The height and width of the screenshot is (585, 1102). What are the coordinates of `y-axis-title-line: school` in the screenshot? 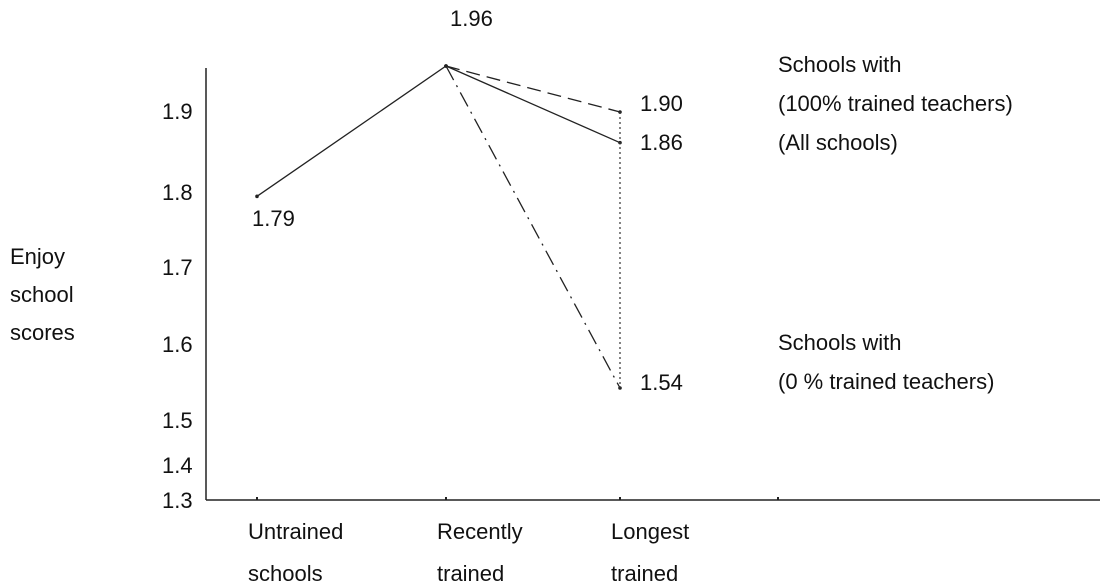 It's located at (42, 294).